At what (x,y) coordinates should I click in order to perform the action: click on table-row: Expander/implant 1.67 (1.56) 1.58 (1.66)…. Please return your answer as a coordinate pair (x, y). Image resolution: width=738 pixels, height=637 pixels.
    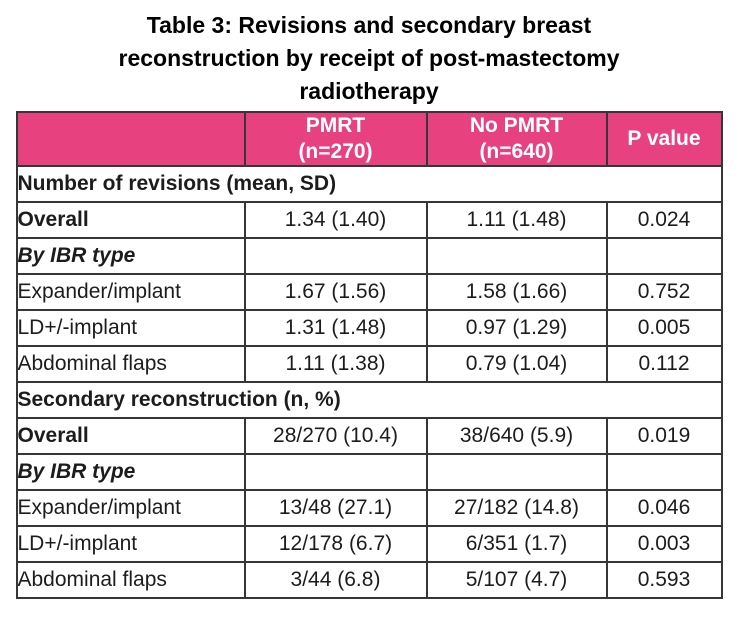
    Looking at the image, I should click on (369, 292).